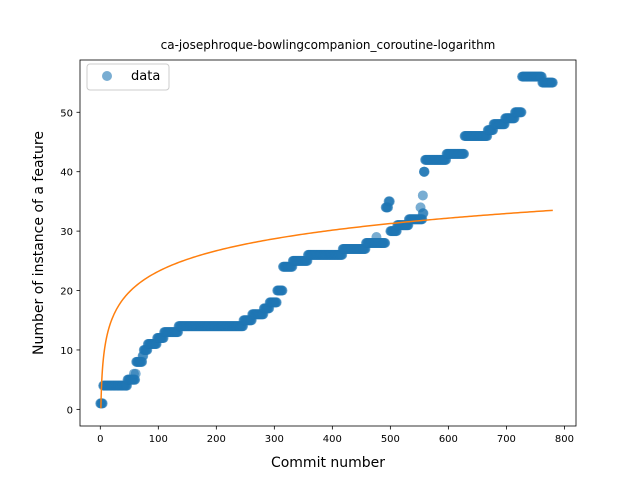 Image resolution: width=640 pixels, height=480 pixels. What do you see at coordinates (39, 243) in the screenshot?
I see `y-axis-label: Number of instance of a feature` at bounding box center [39, 243].